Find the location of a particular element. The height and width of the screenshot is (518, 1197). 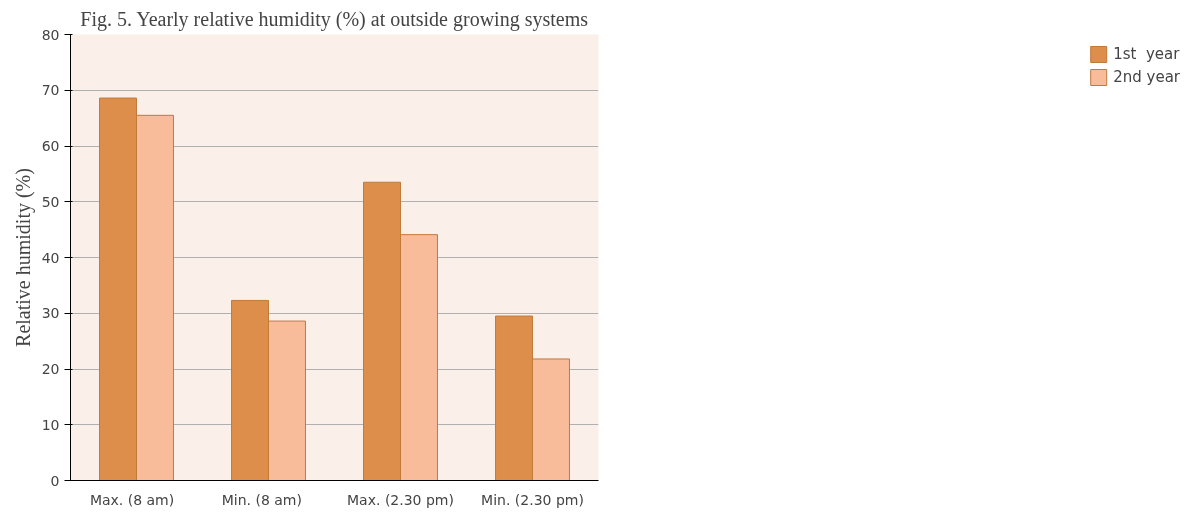

x-tick-label: Min. (8 am) is located at coordinates (261, 499).